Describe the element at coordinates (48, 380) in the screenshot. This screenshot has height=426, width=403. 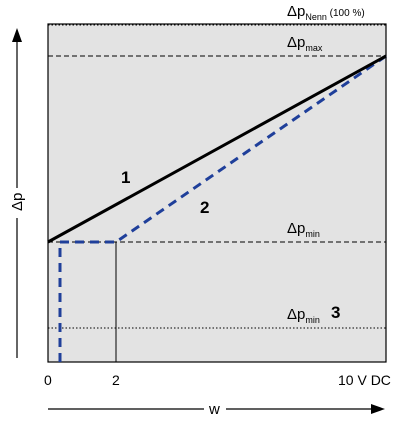
I see `x-tick-0: 0` at that location.